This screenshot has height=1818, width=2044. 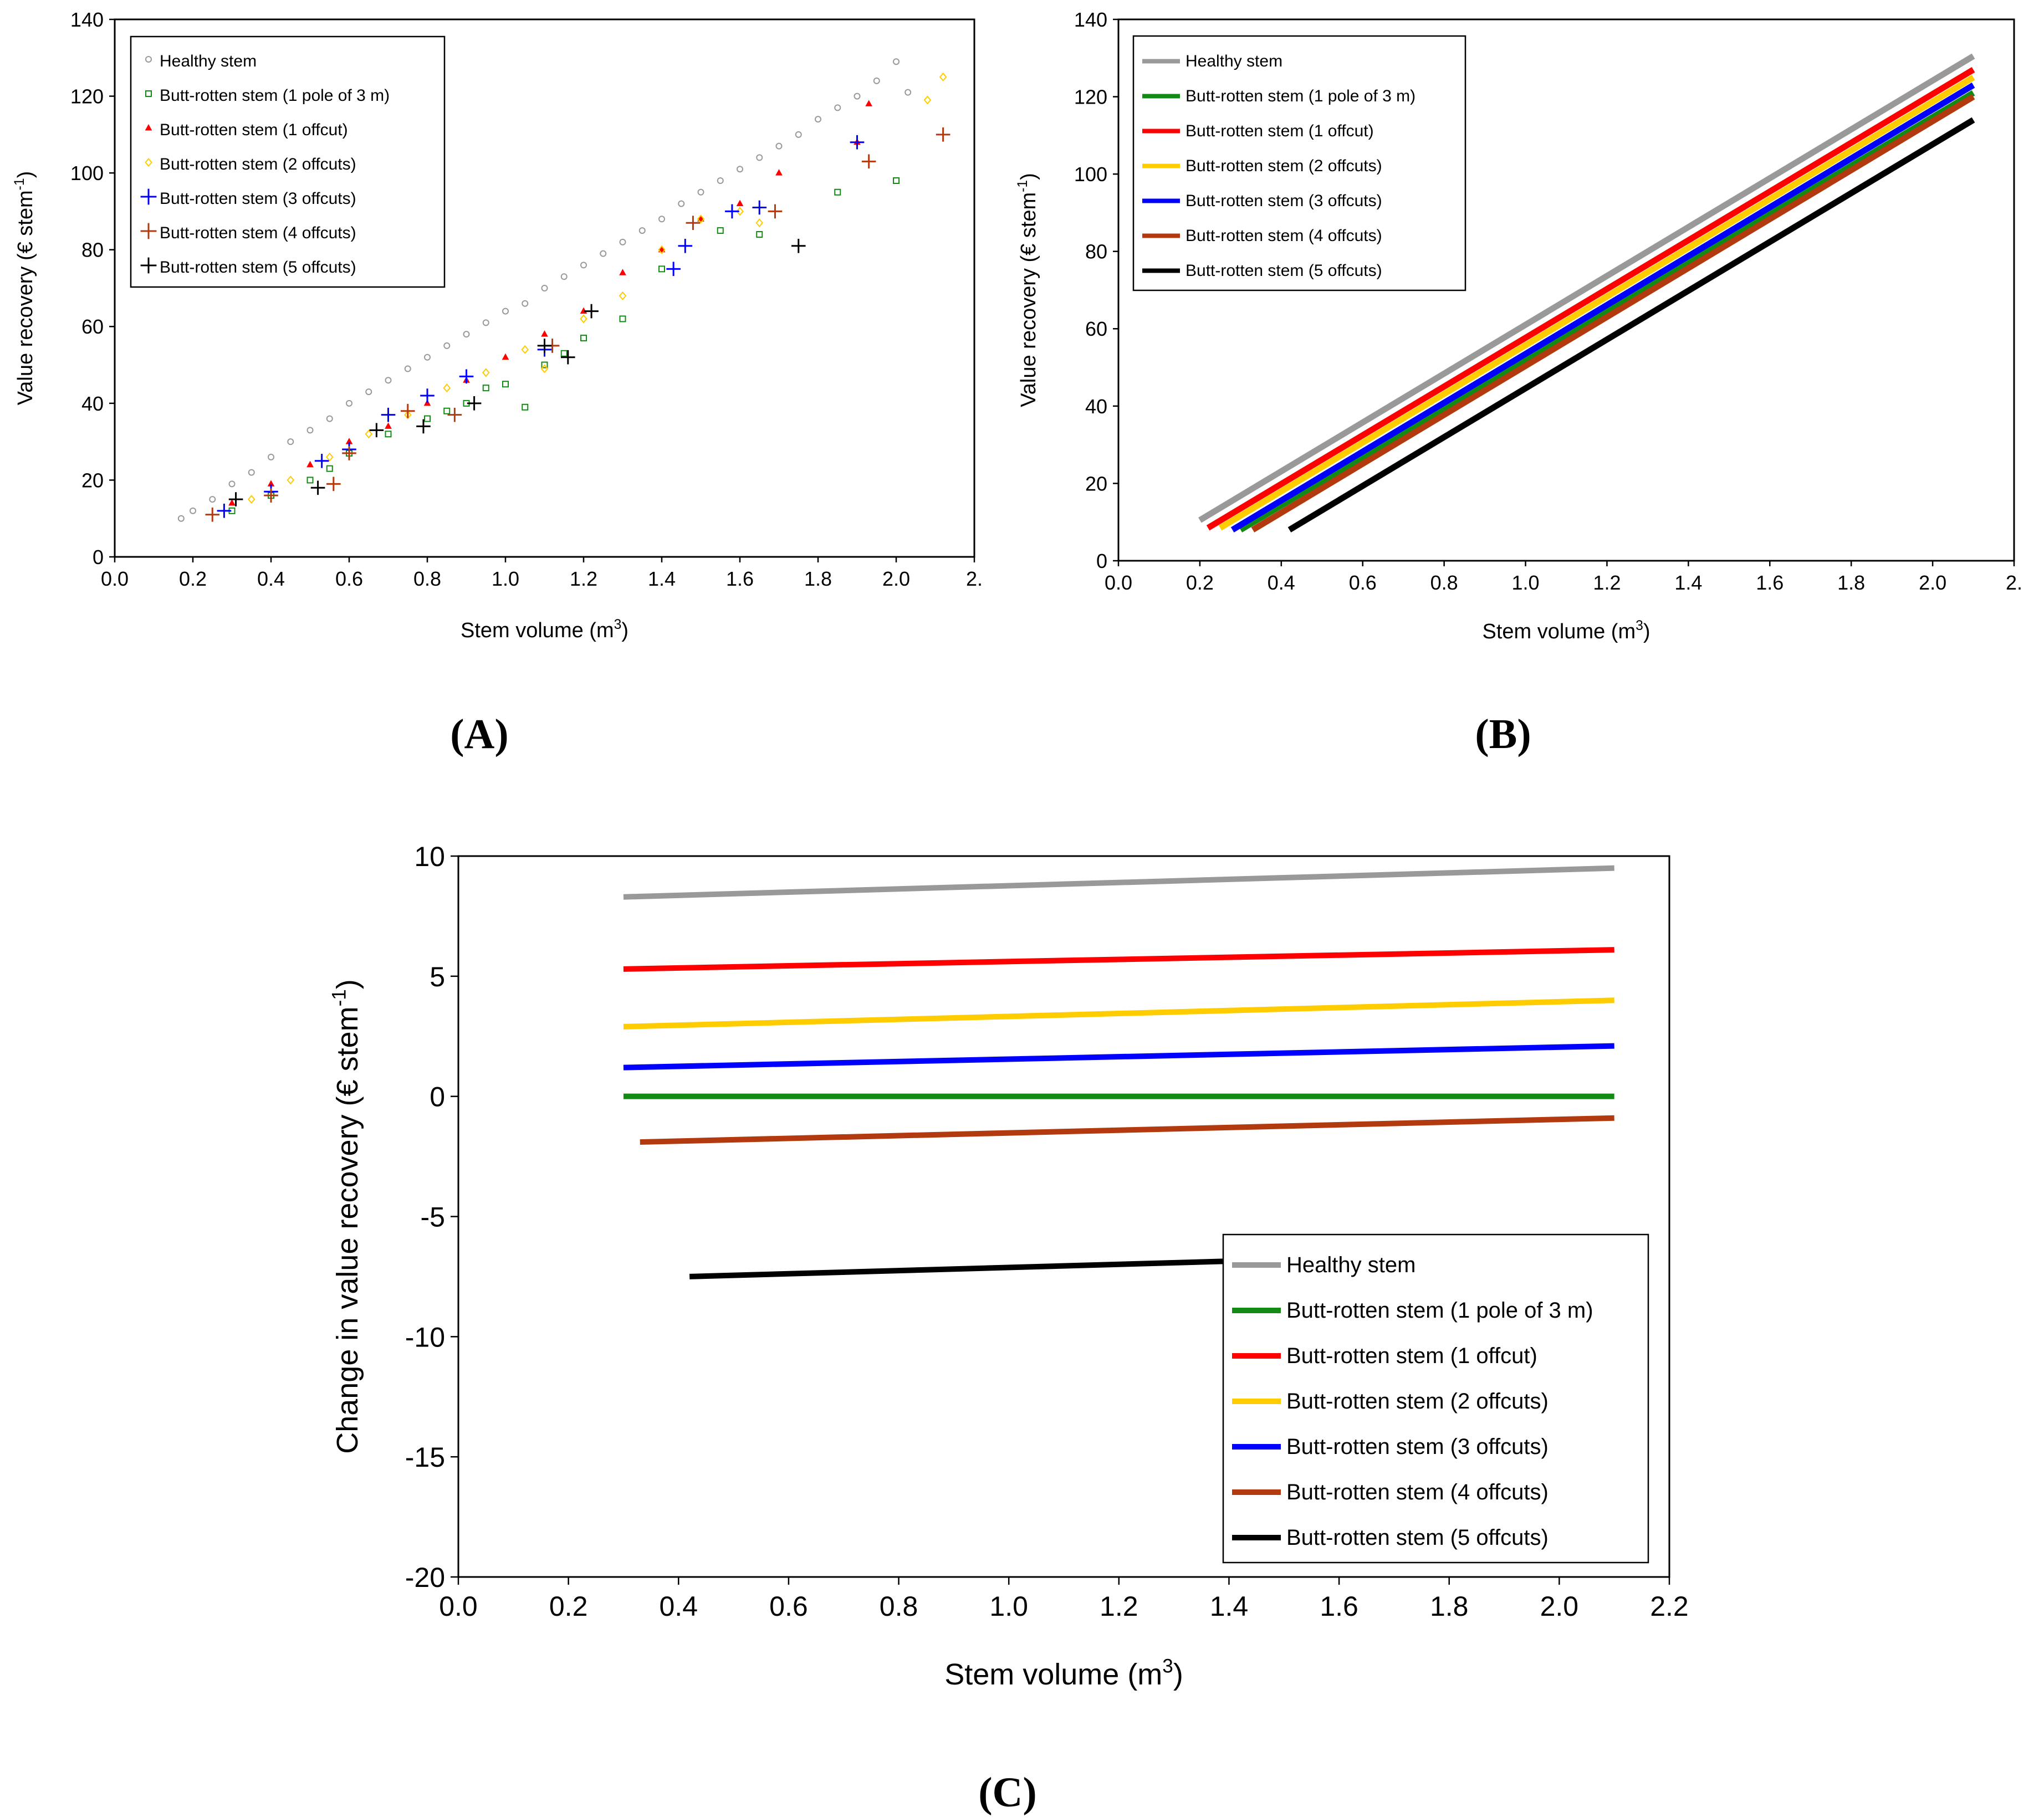 What do you see at coordinates (1281, 583) in the screenshot?
I see `x-tick-label: 0.4` at bounding box center [1281, 583].